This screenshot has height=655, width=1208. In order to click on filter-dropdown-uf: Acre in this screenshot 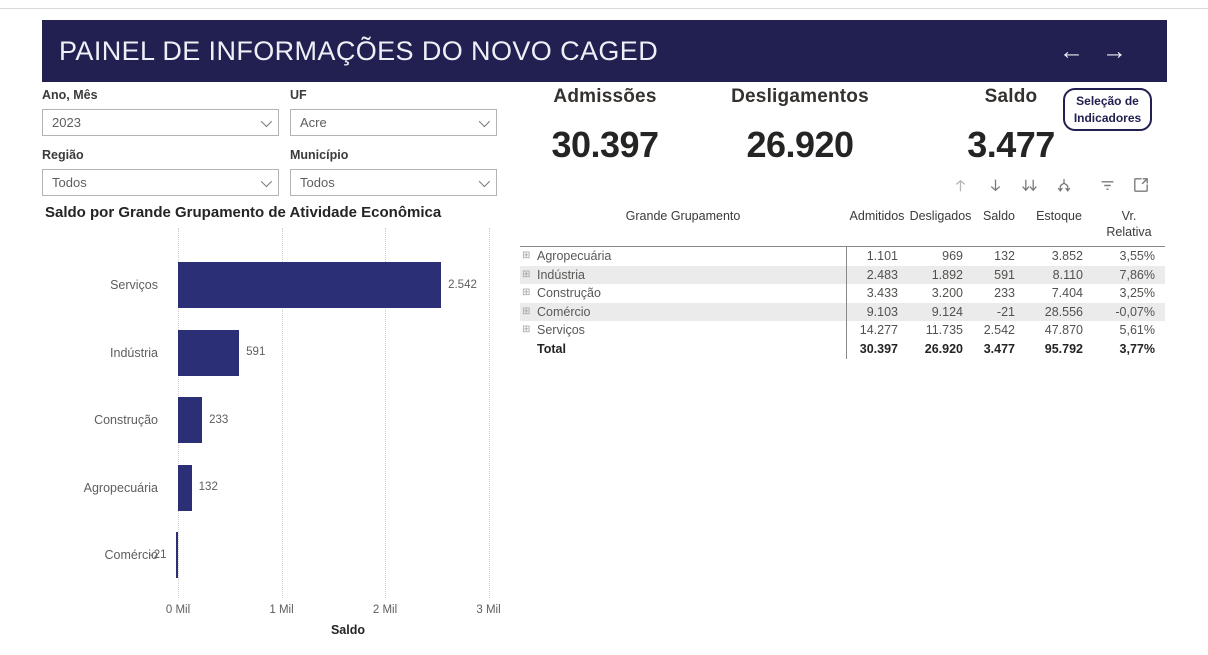, I will do `click(393, 122)`.